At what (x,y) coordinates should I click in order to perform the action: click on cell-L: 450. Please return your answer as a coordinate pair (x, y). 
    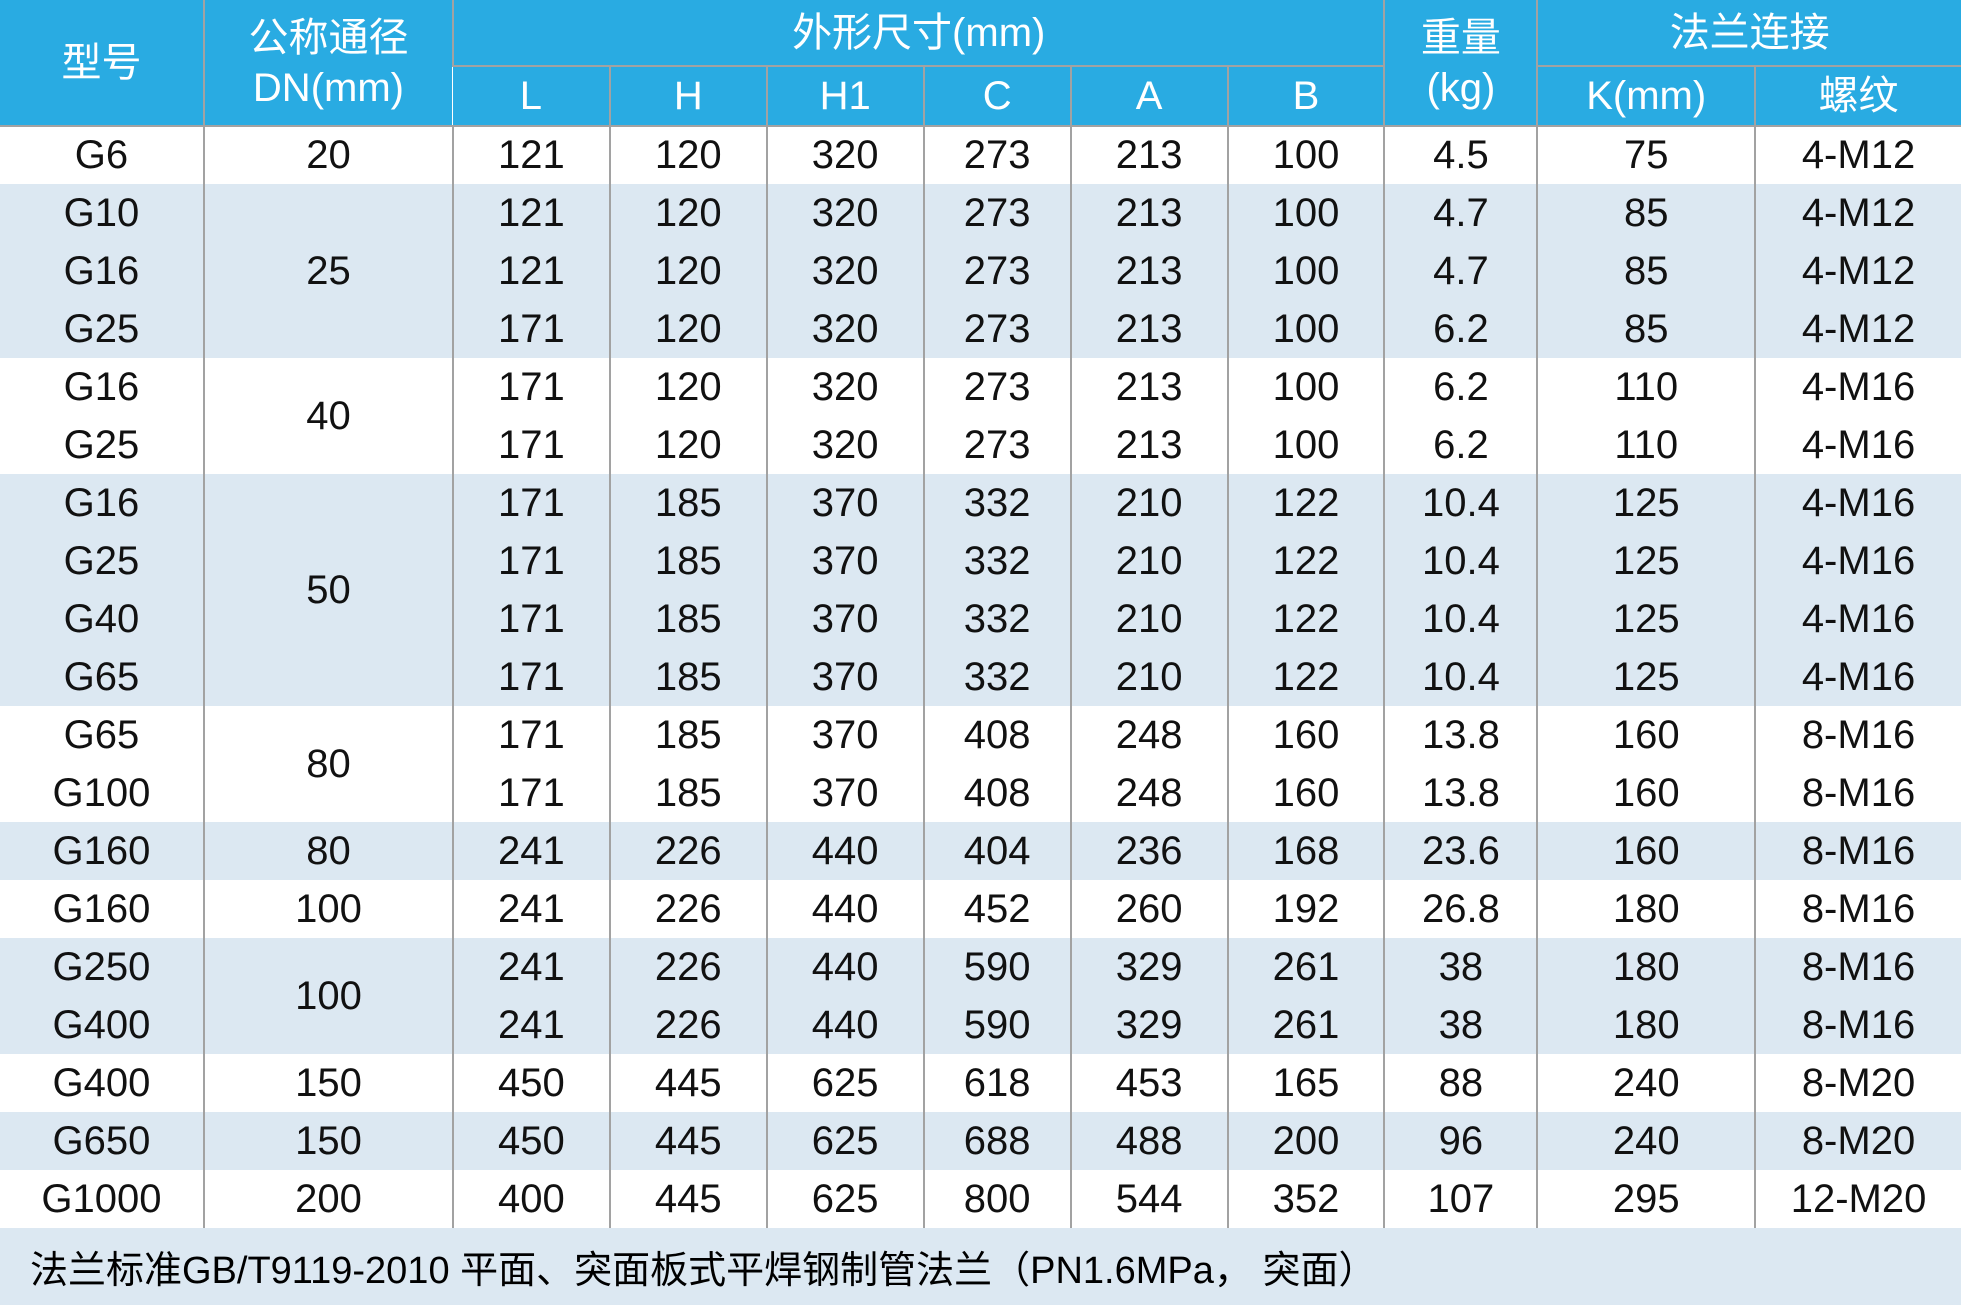
    Looking at the image, I should click on (530, 1083).